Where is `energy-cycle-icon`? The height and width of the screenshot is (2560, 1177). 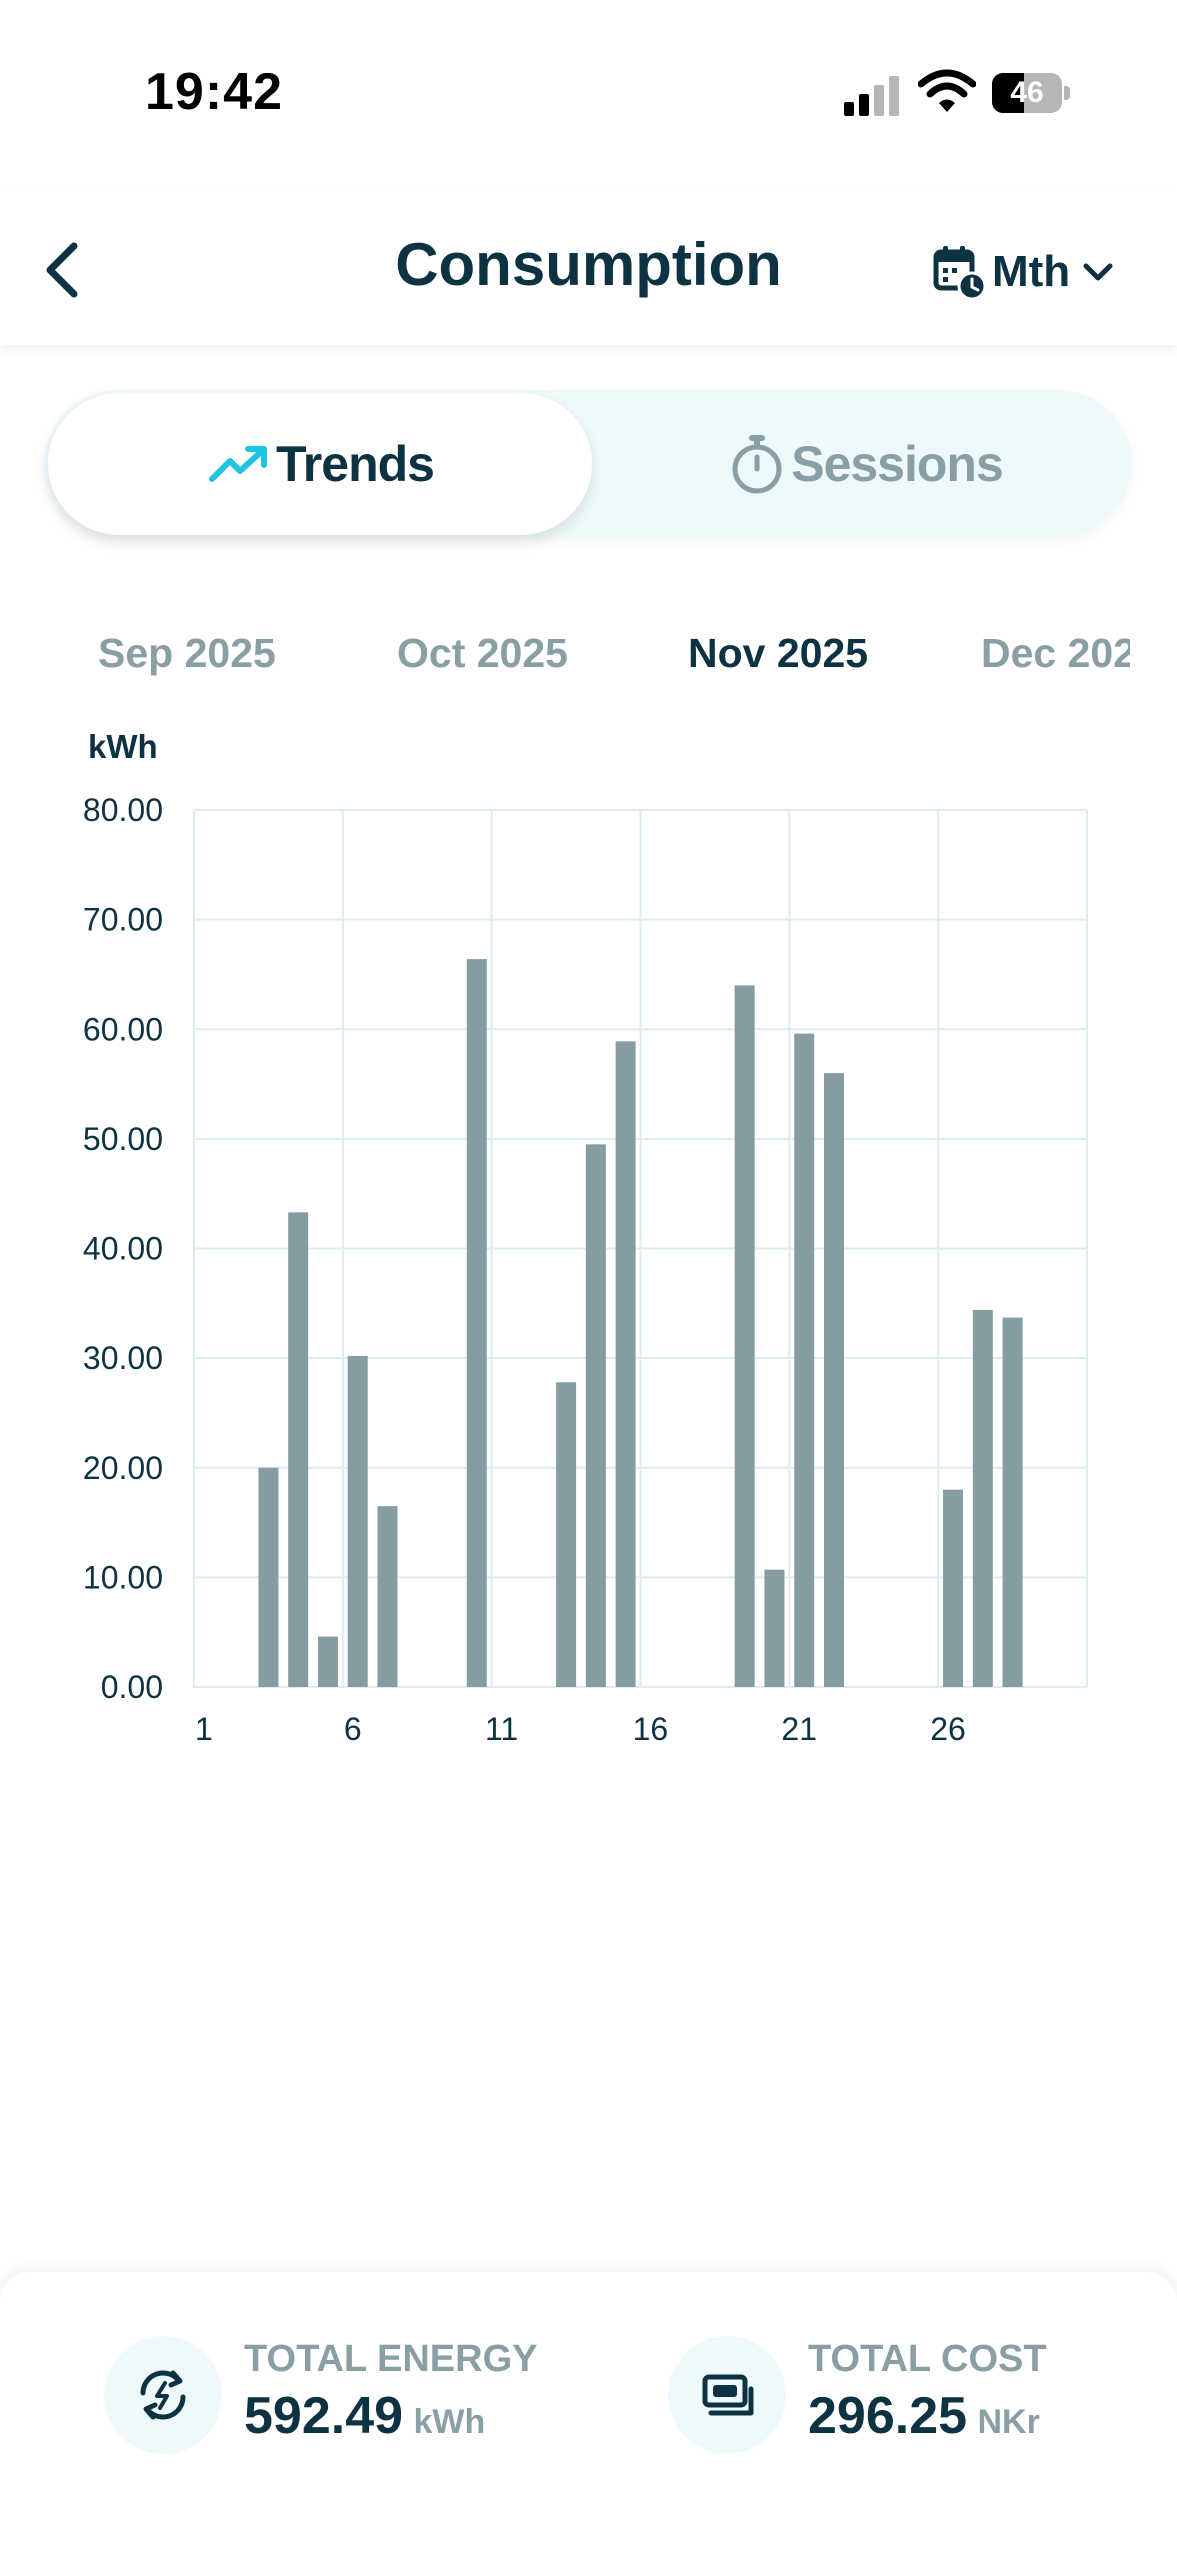 energy-cycle-icon is located at coordinates (163, 2395).